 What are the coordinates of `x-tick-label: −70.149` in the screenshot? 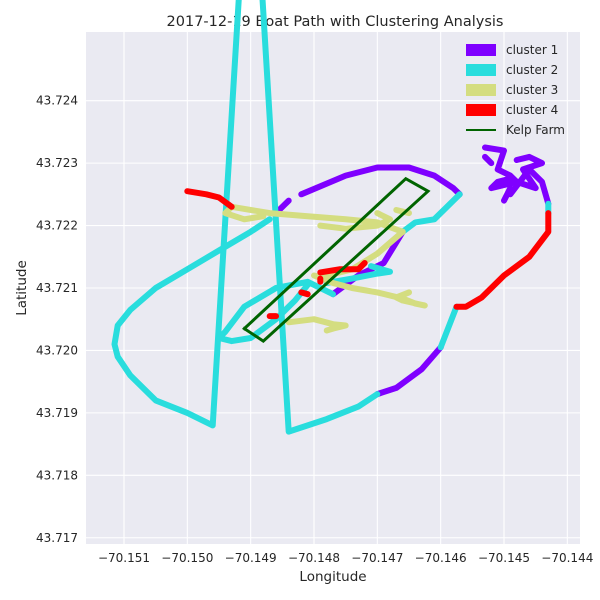 It's located at (251, 558).